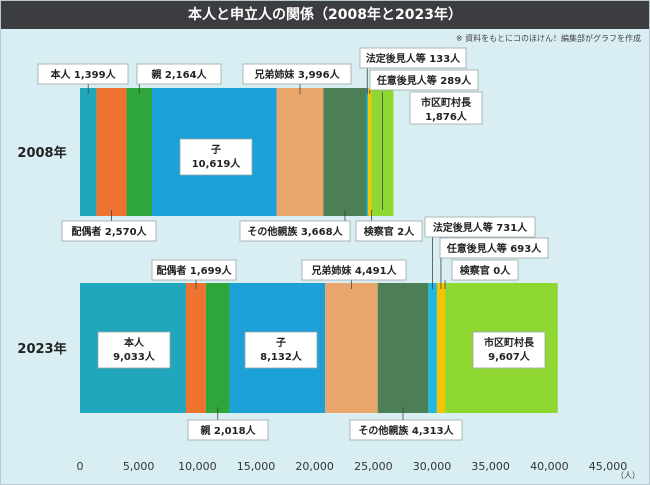 The height and width of the screenshot is (485, 650). I want to click on data-label: 親 2,018人, so click(228, 430).